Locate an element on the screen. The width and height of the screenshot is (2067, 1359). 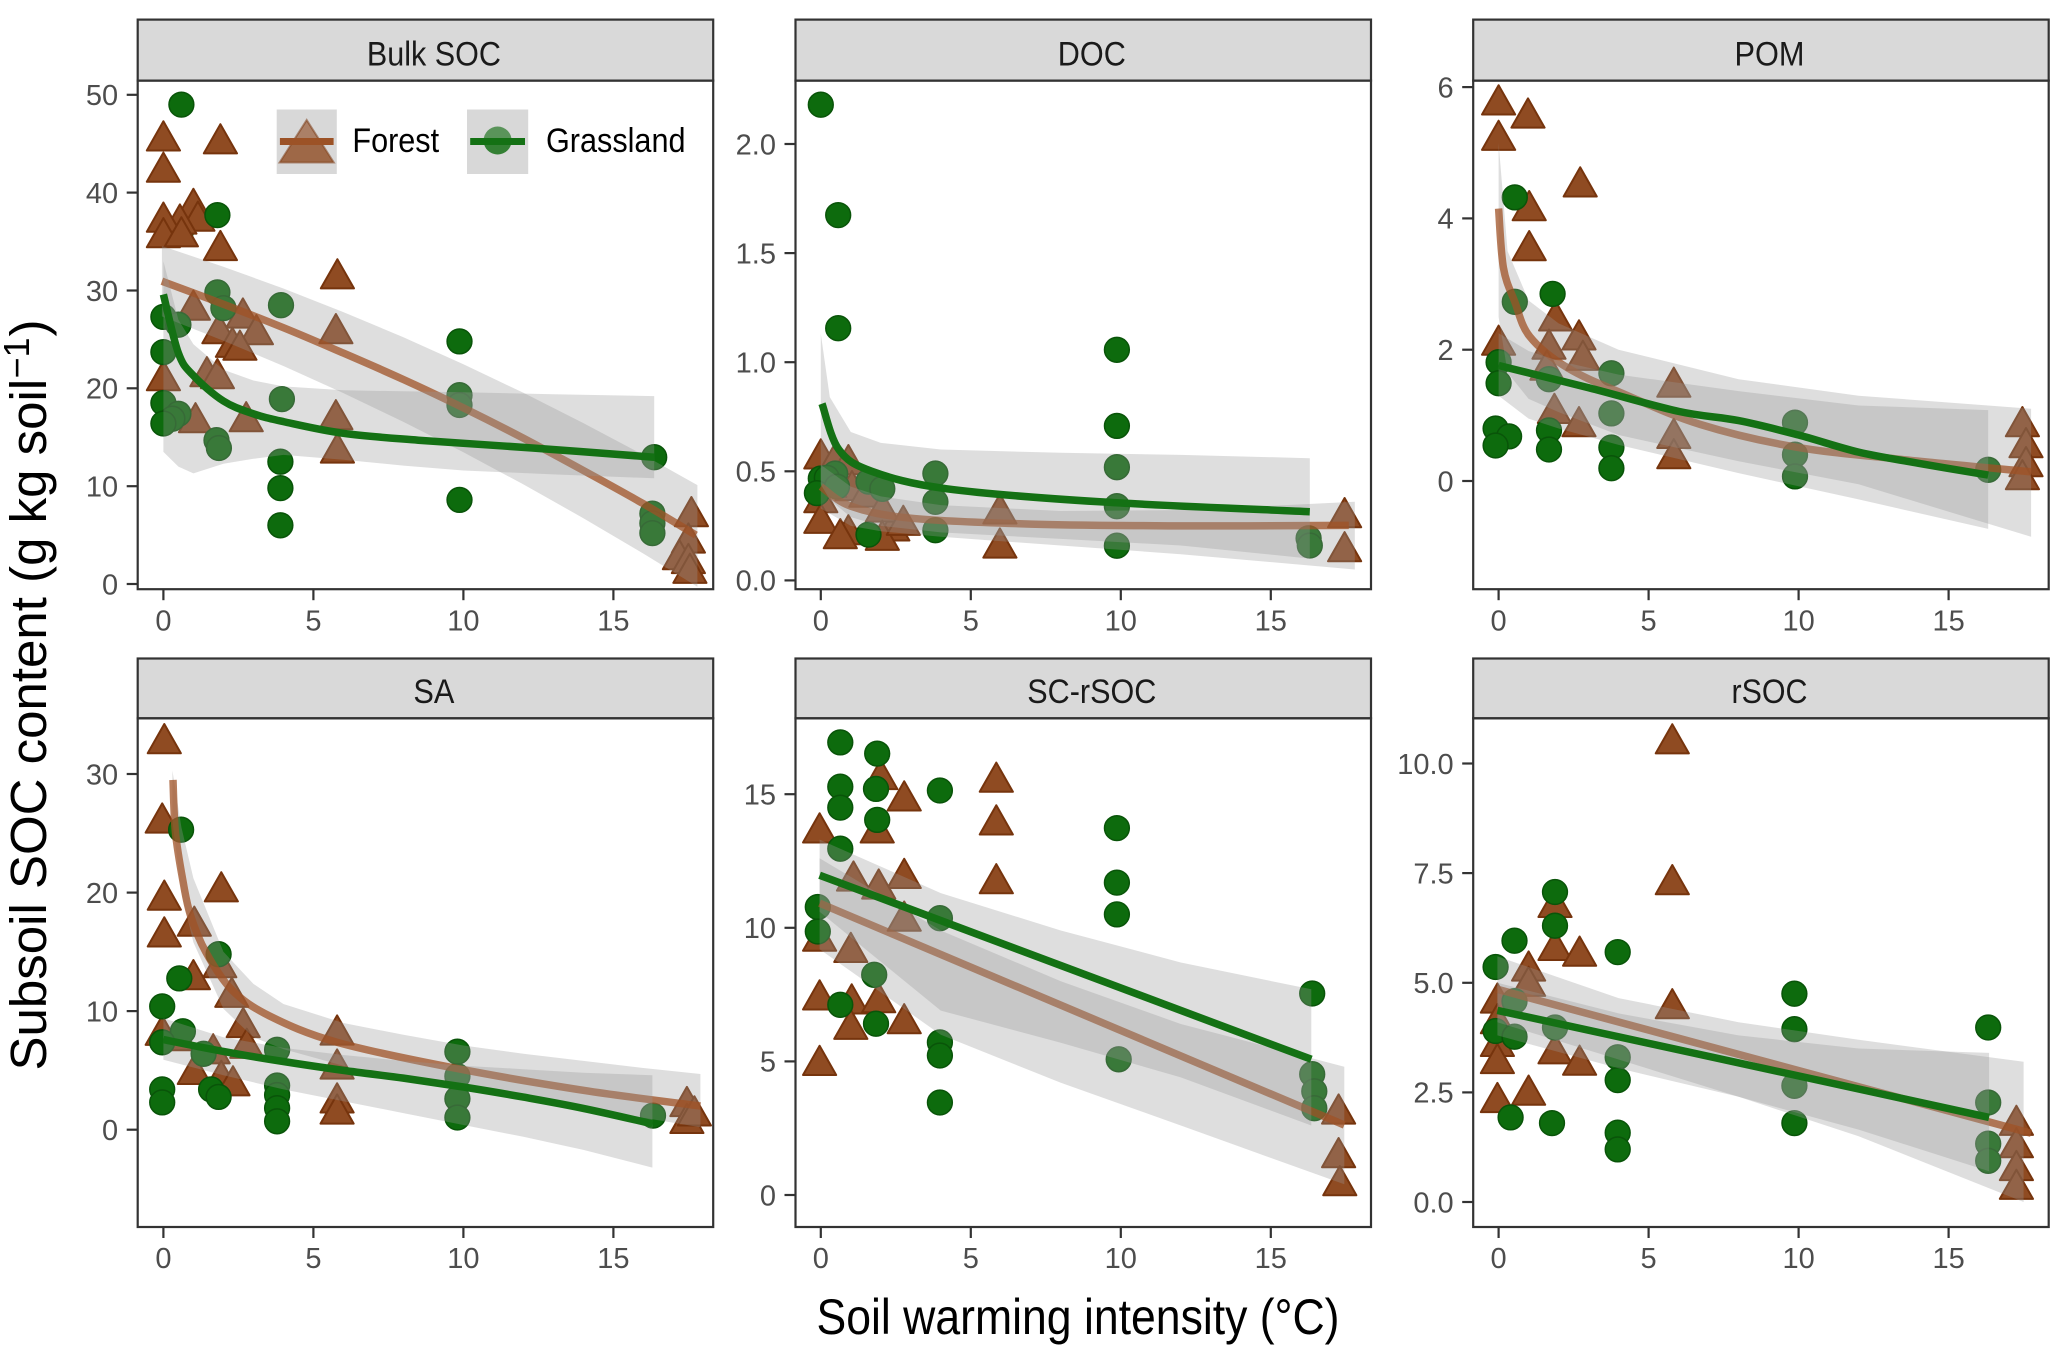
svg-text: 4 is located at coordinates (1446, 220).